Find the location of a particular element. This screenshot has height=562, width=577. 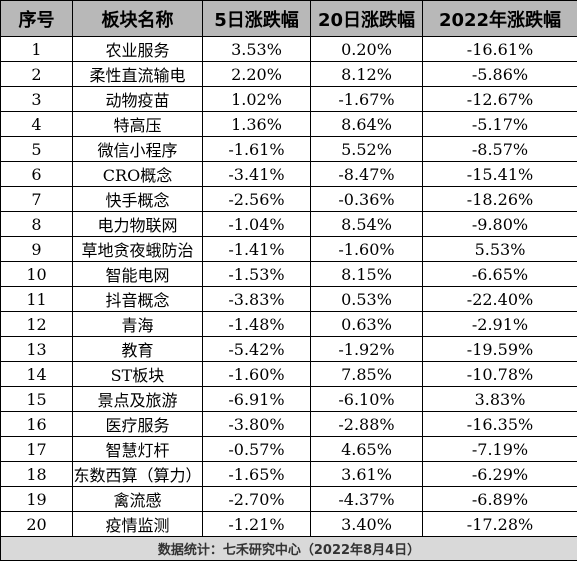

header-row: 序号 板块名称 5日涨跌幅 20日涨跌幅 2022年涨跌幅 is located at coordinates (288, 18).